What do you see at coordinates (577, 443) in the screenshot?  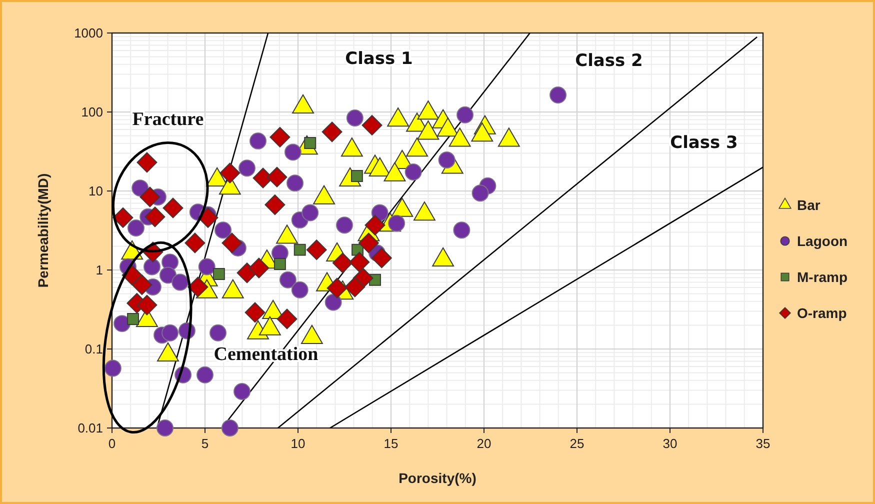 I see `x-tick-label: 25` at bounding box center [577, 443].